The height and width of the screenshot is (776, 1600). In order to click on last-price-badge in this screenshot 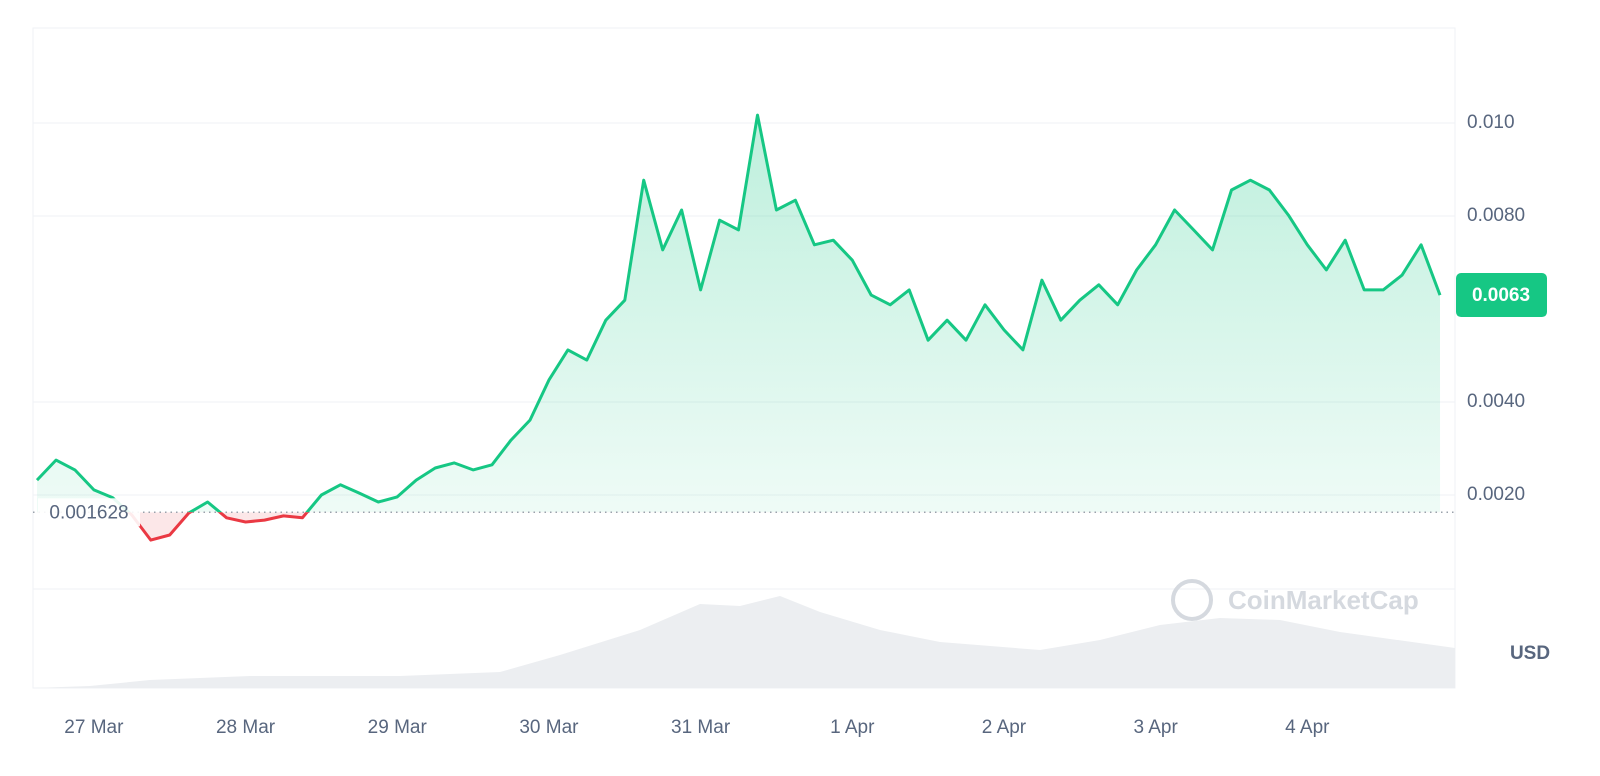, I will do `click(1501, 295)`.